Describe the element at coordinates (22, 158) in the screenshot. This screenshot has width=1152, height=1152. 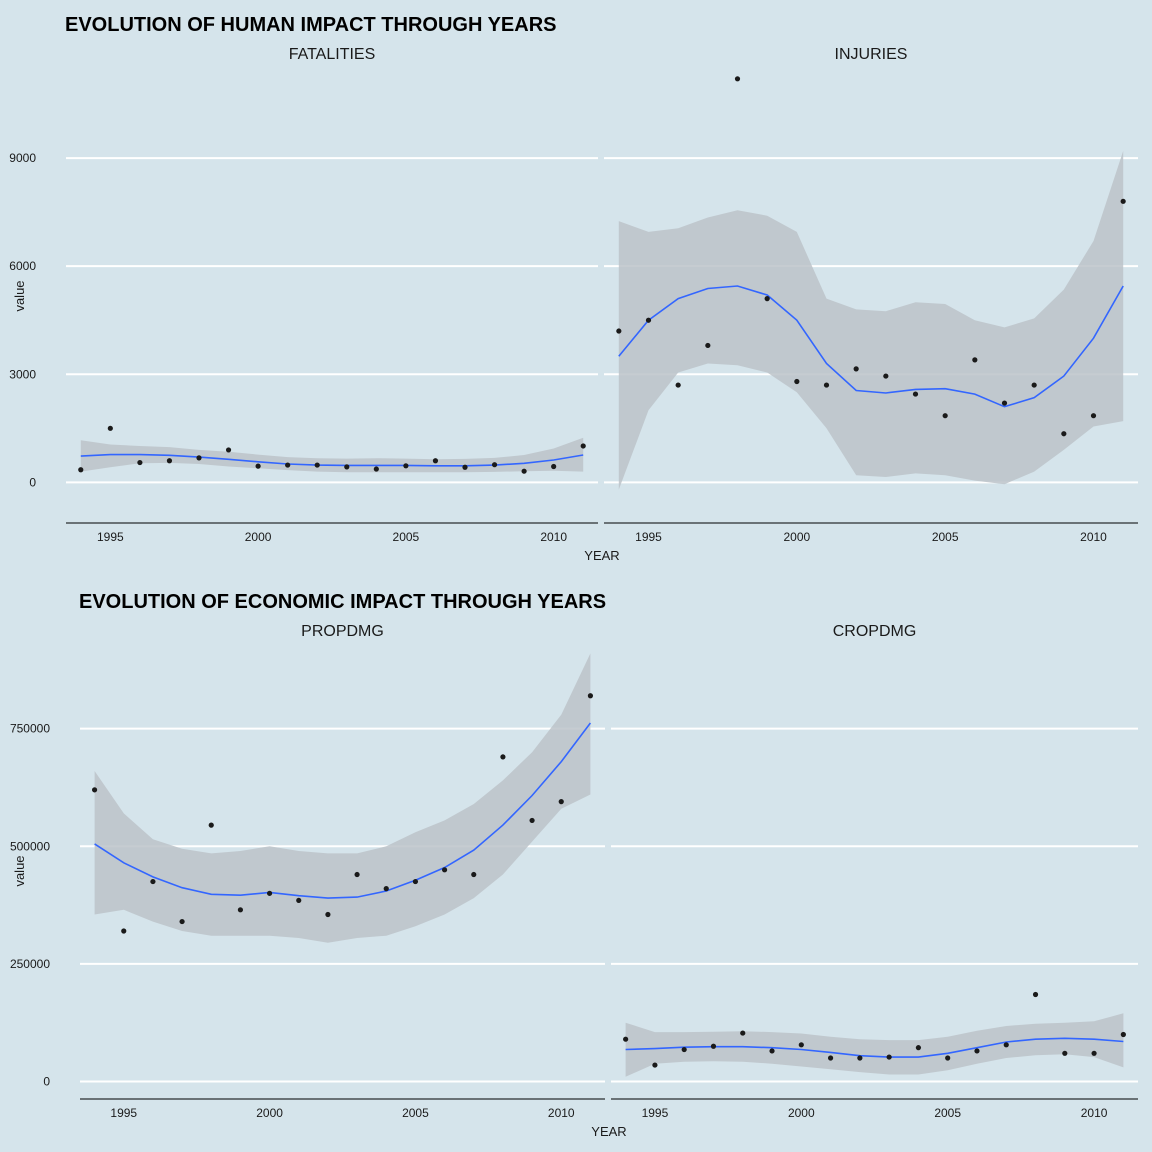
I see `y-tick-label: 9000` at that location.